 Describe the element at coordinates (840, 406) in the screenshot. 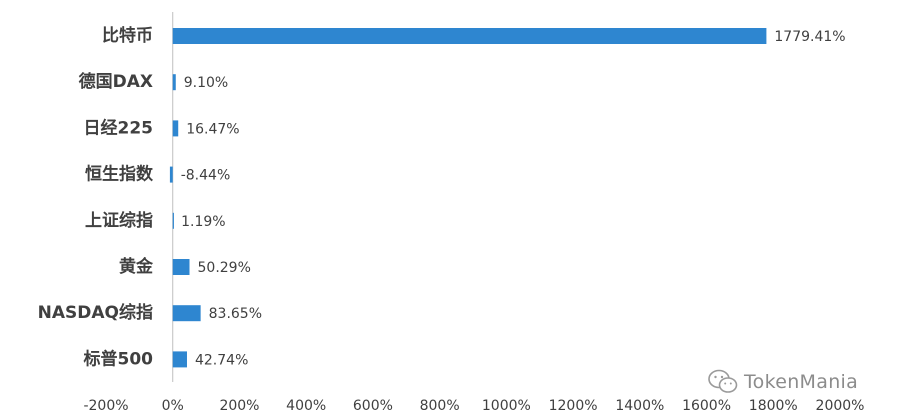

I see `x-tick-label: 2000%` at that location.